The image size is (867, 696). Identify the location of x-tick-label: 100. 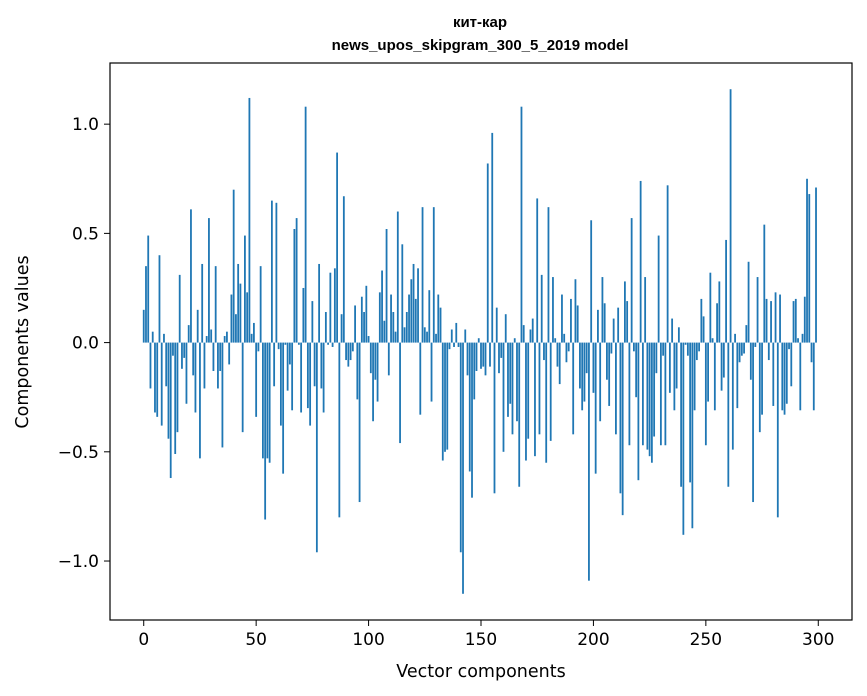
(368, 640).